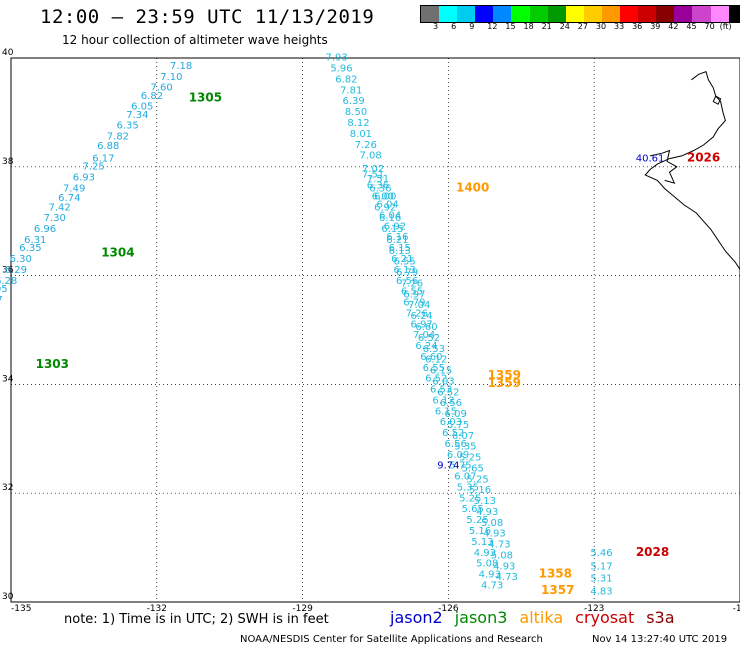 The image size is (740, 650). I want to click on swh-value-altika: 6.53, so click(434, 349).